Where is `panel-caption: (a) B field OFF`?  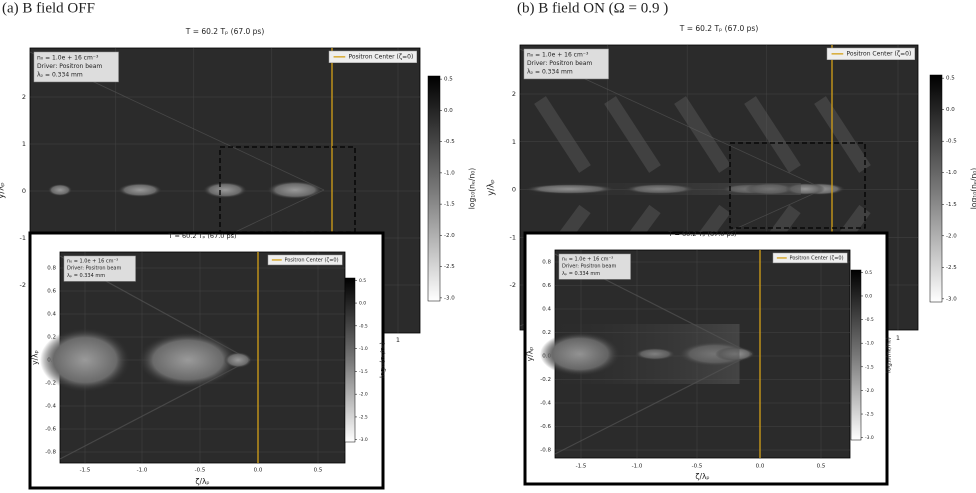
panel-caption: (a) B field OFF is located at coordinates (48, 8).